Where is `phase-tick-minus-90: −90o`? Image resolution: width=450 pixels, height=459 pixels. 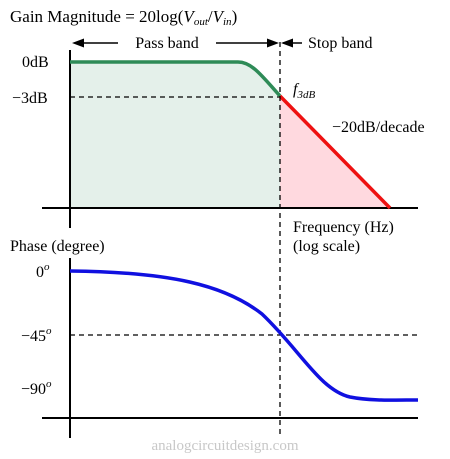
phase-tick-minus-90: −90o is located at coordinates (36, 388).